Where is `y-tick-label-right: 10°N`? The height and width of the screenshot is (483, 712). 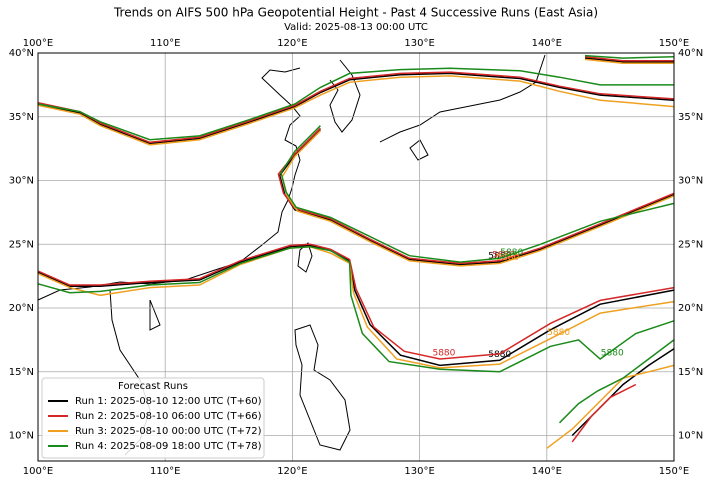
y-tick-label-right: 10°N is located at coordinates (690, 436).